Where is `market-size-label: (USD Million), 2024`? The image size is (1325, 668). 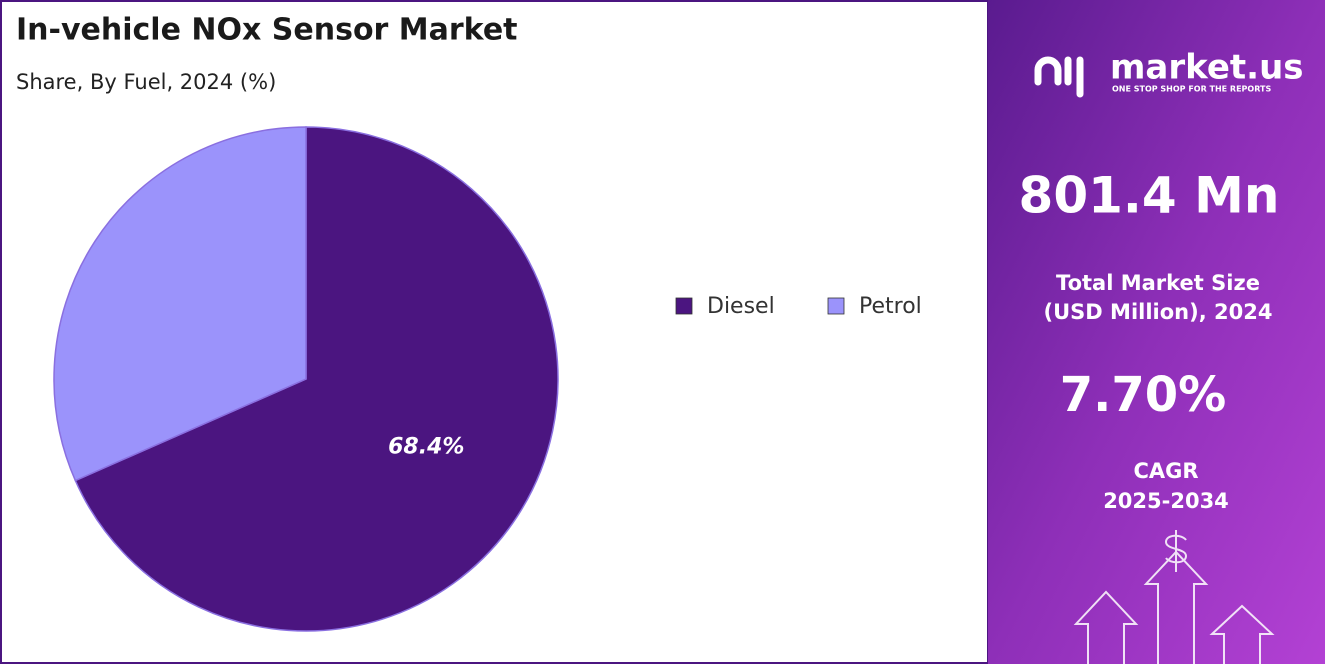
market-size-label: (USD Million), 2024 is located at coordinates (1158, 312).